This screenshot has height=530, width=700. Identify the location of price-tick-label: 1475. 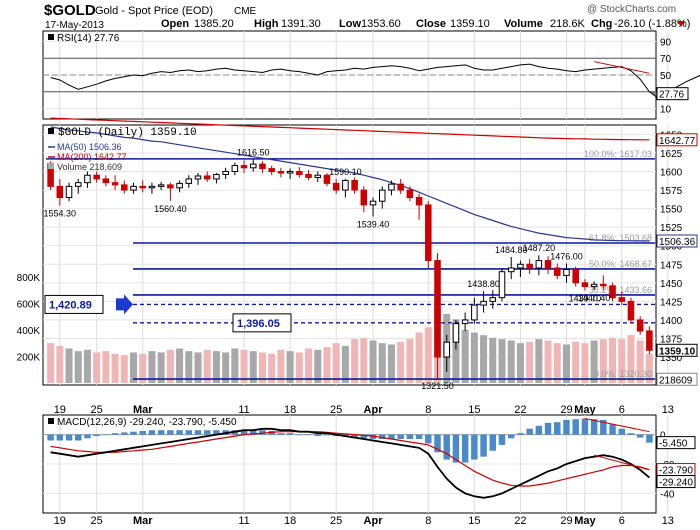
(671, 265).